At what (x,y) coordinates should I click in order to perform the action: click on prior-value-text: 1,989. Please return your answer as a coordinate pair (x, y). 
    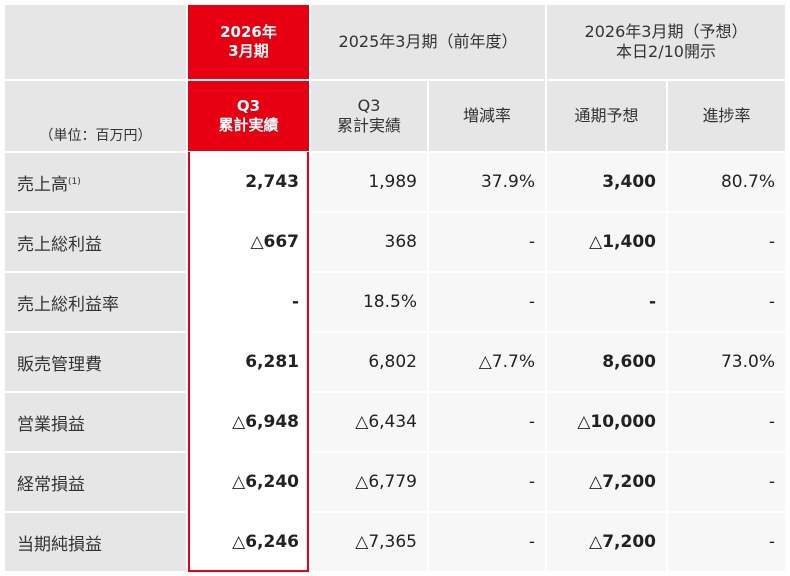
    Looking at the image, I should click on (392, 182).